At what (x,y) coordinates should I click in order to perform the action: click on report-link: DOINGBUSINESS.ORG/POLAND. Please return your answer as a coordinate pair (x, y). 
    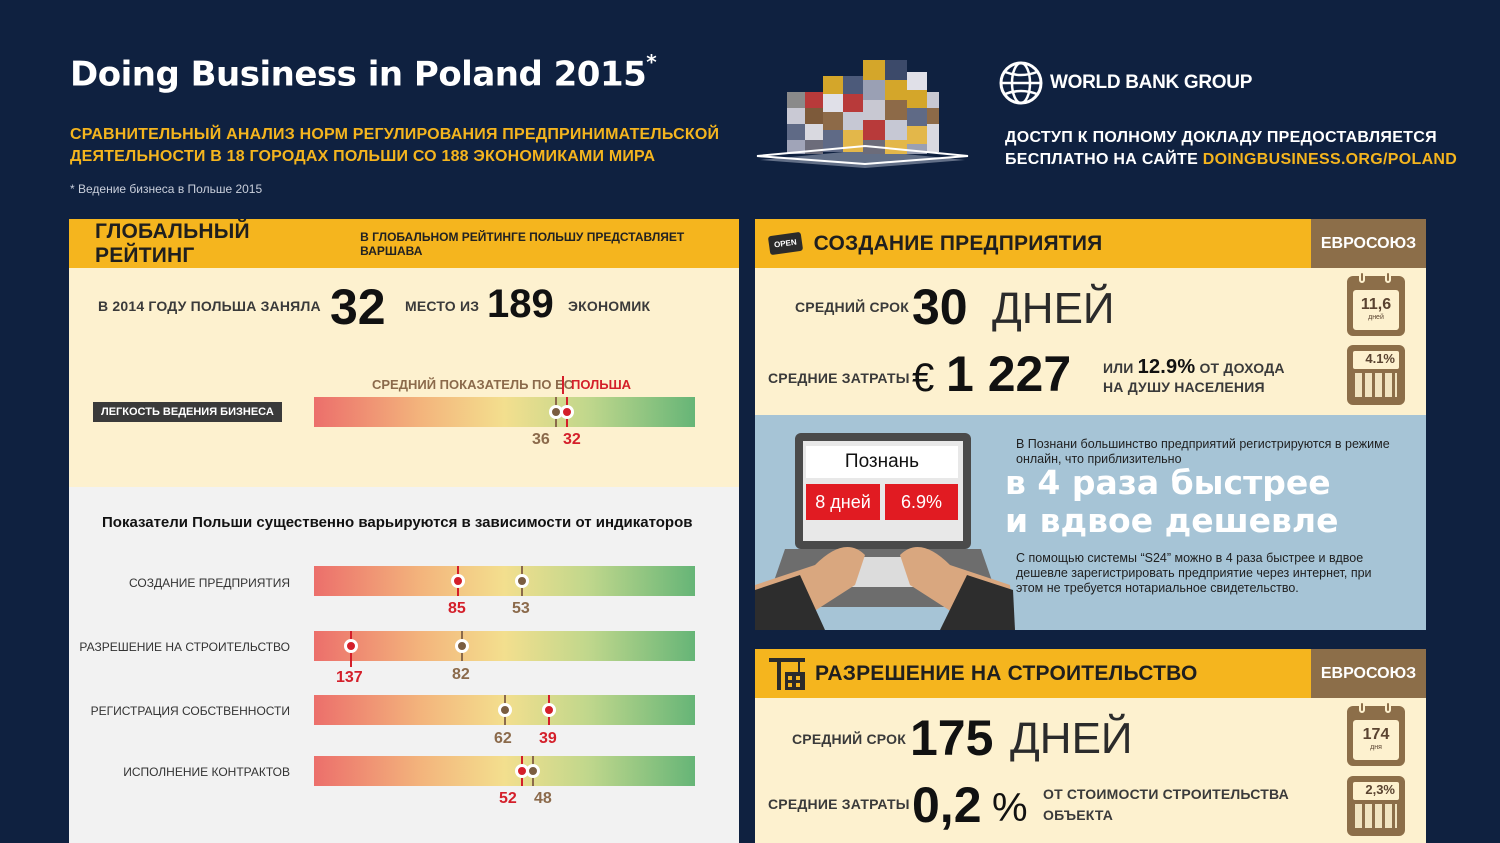
    Looking at the image, I should click on (1330, 159).